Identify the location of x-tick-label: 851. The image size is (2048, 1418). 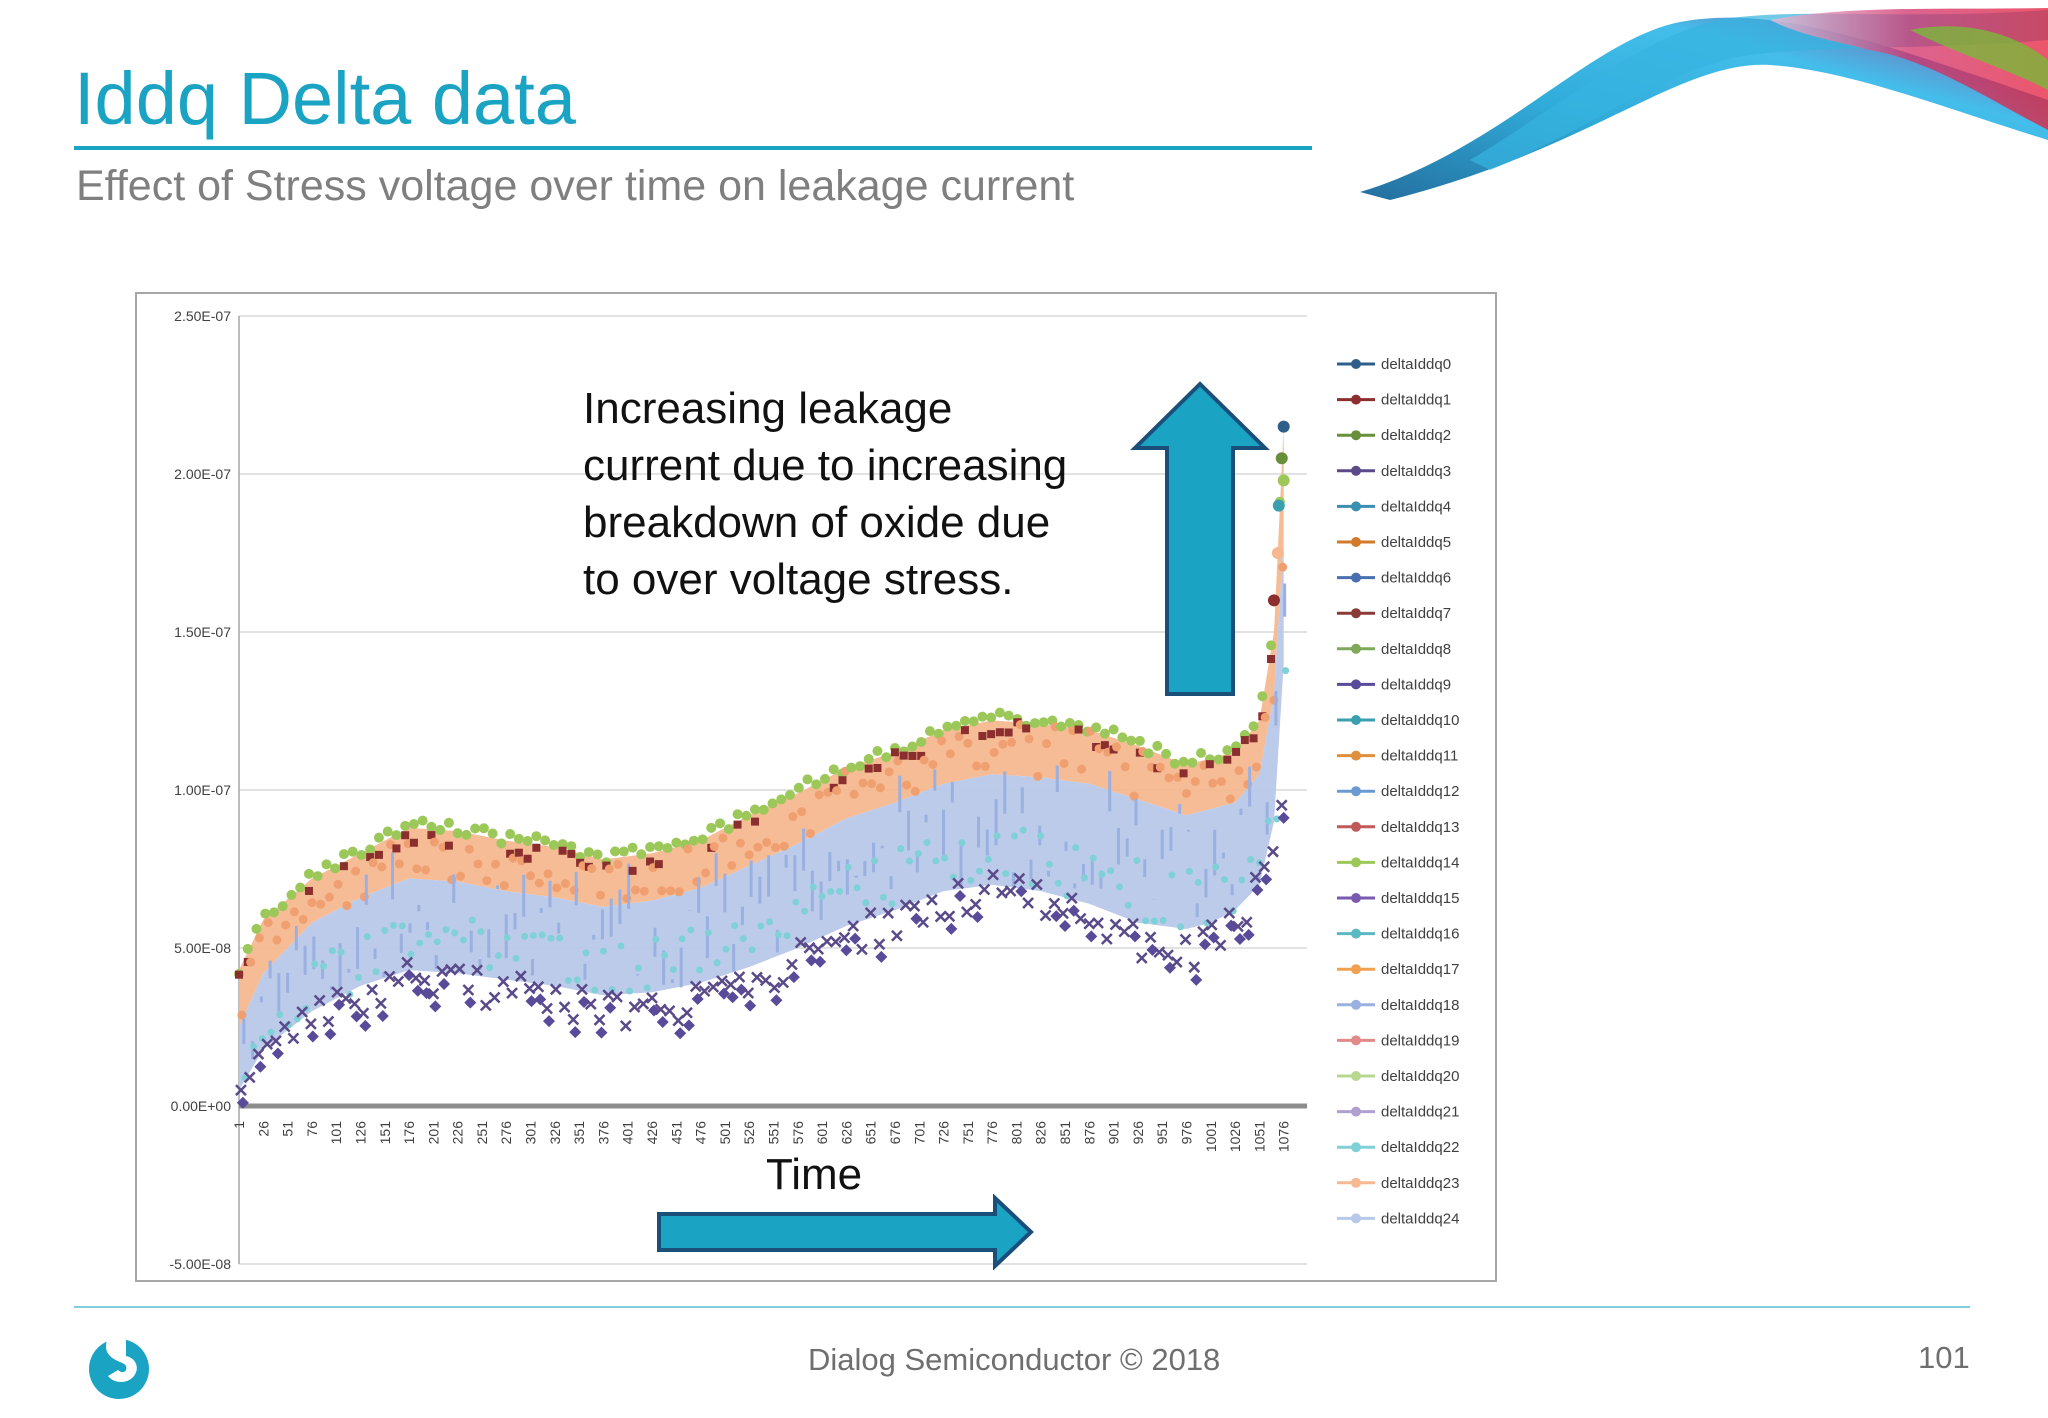
(1065, 1133).